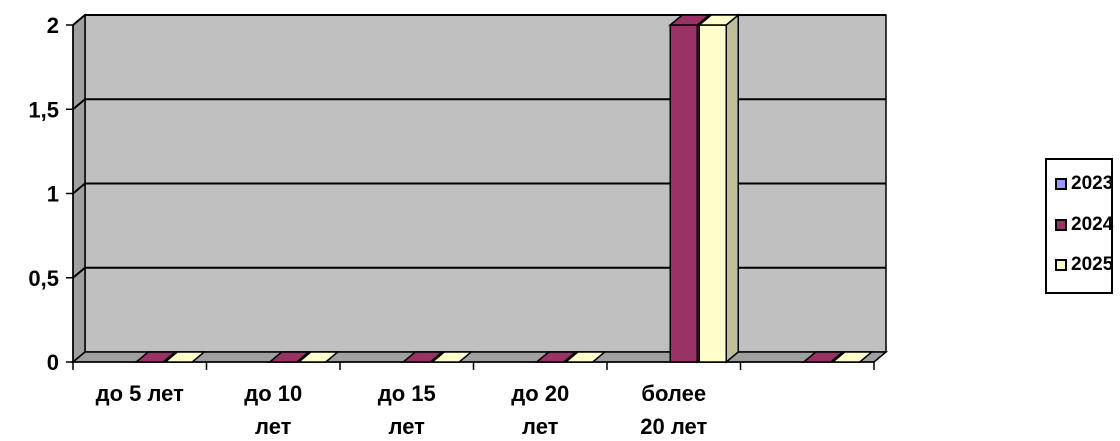 This screenshot has height=441, width=1120. I want to click on bar-2025-4-front, so click(712, 193).